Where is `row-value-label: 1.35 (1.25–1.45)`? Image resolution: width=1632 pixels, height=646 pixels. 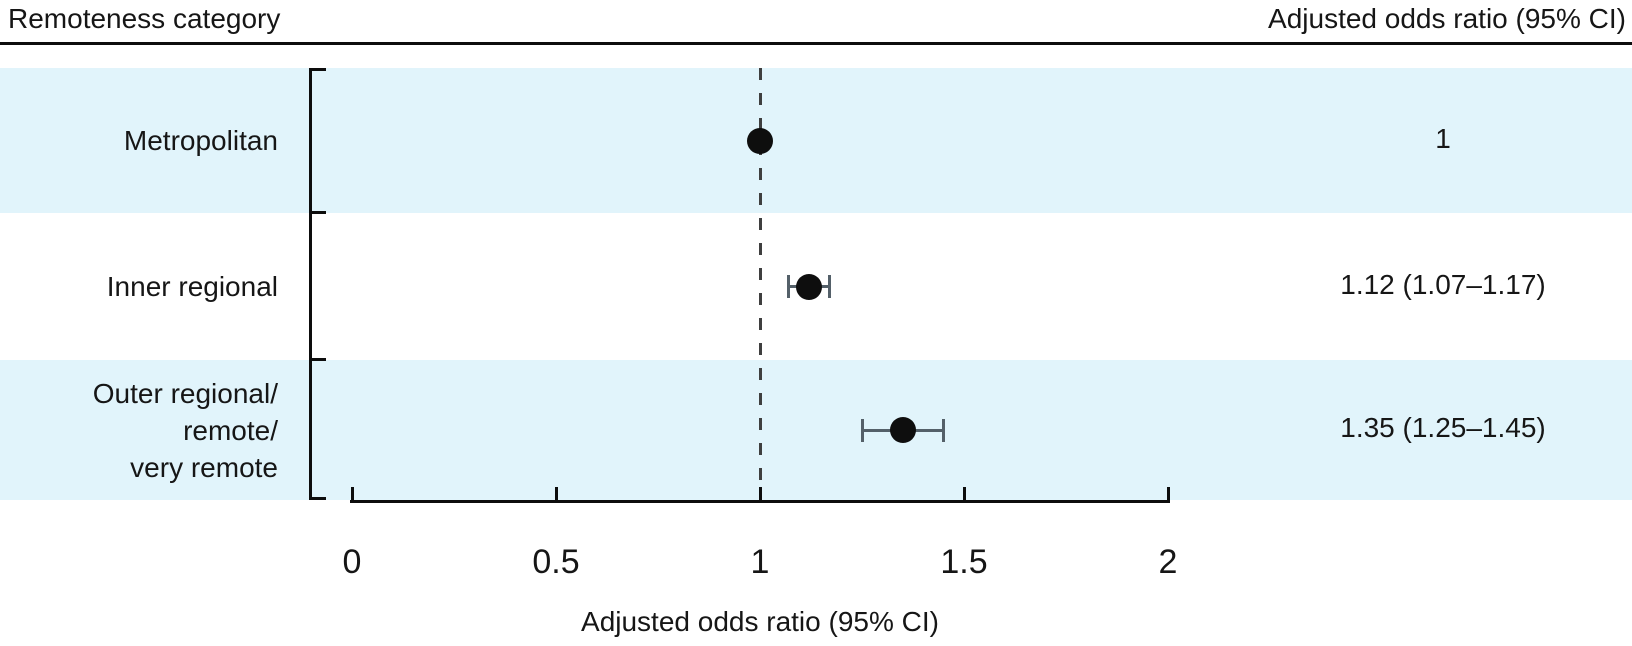
row-value-label: 1.35 (1.25–1.45) is located at coordinates (1443, 427).